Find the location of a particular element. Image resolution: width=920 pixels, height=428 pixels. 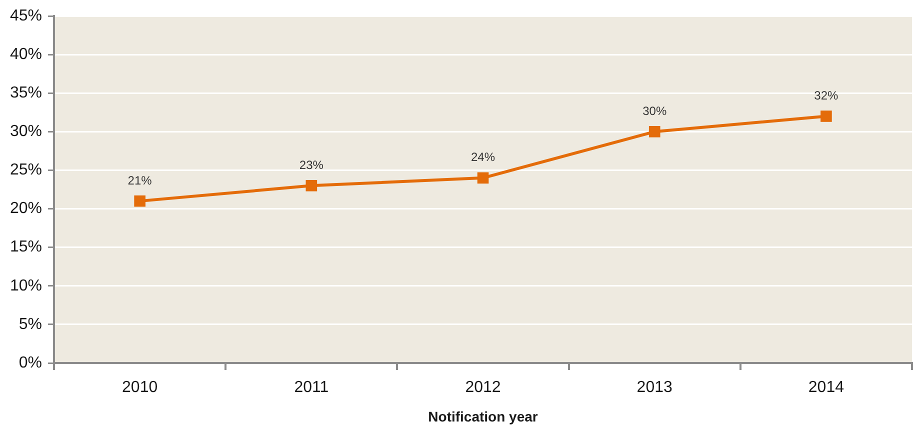

y-tick-label: 5% is located at coordinates (30, 324).